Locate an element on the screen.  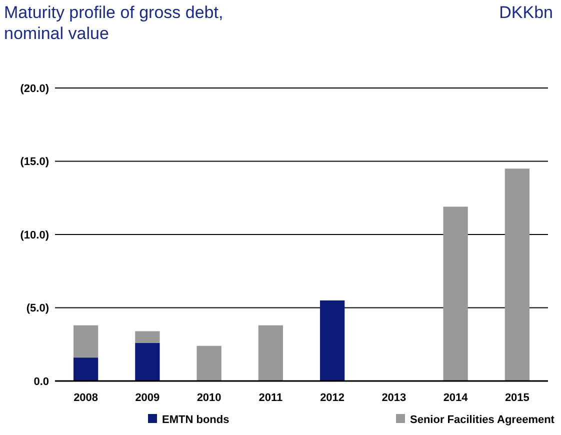
y-tick-label: (15.0) is located at coordinates (35, 162).